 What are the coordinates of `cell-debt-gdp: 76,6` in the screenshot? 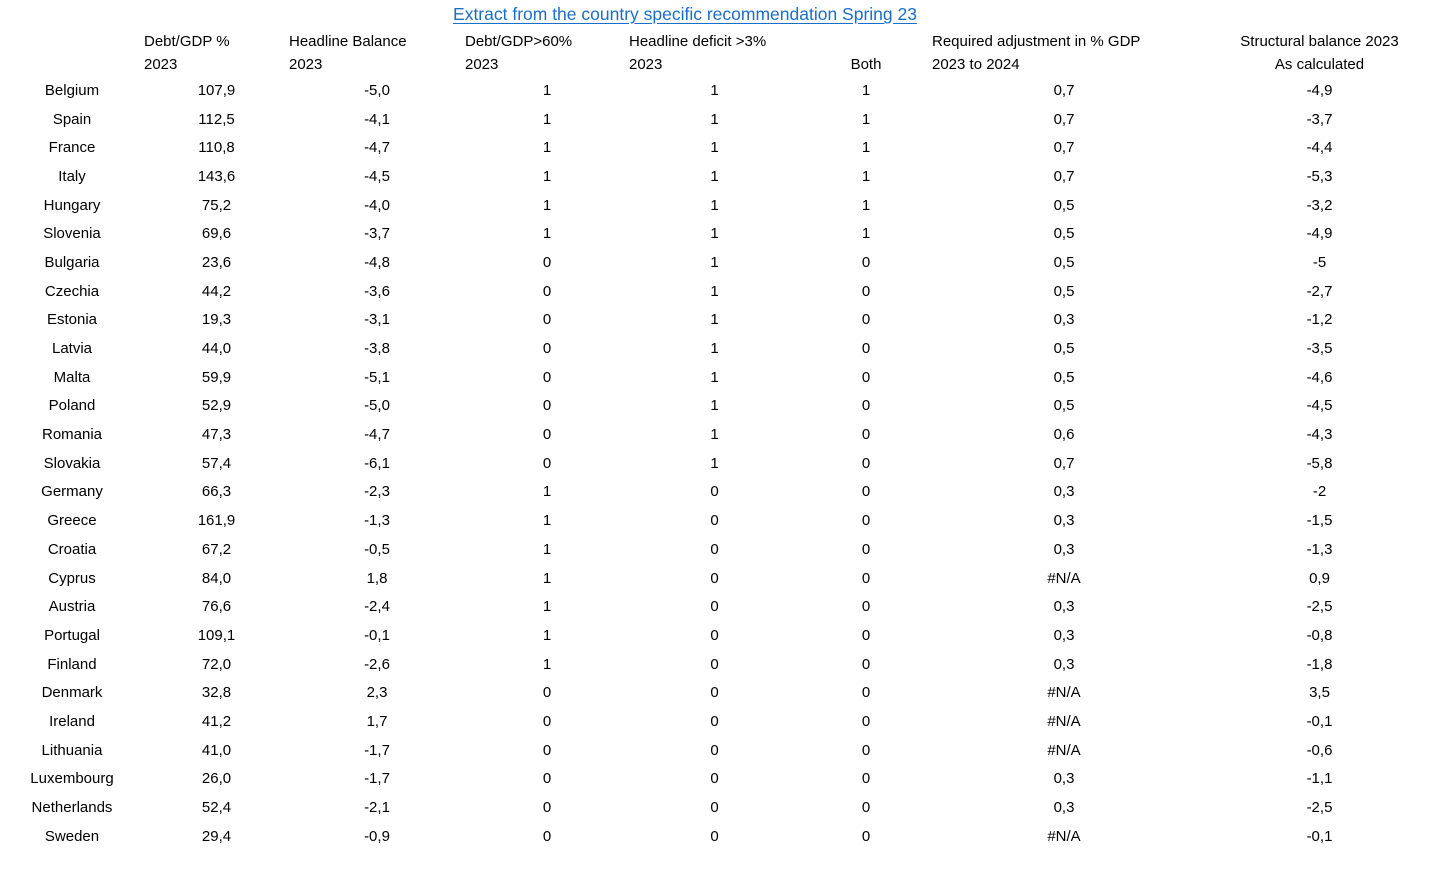 It's located at (216, 607).